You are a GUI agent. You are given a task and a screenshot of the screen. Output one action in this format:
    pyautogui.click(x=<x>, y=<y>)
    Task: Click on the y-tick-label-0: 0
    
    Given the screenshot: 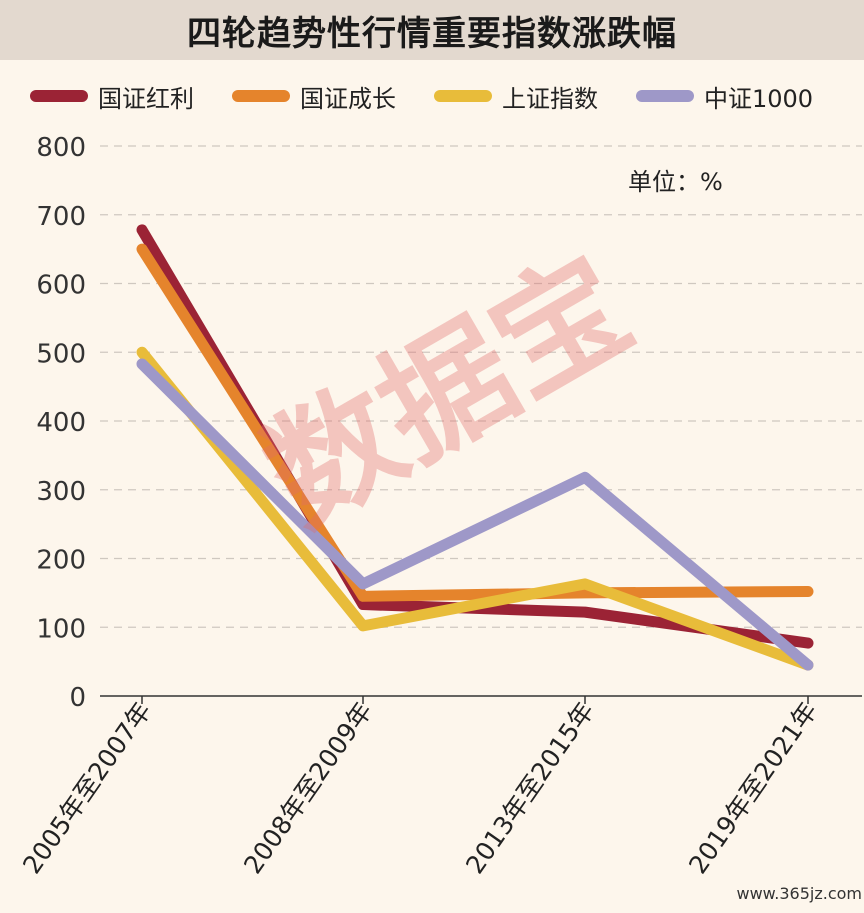 What is the action you would take?
    pyautogui.click(x=77, y=698)
    